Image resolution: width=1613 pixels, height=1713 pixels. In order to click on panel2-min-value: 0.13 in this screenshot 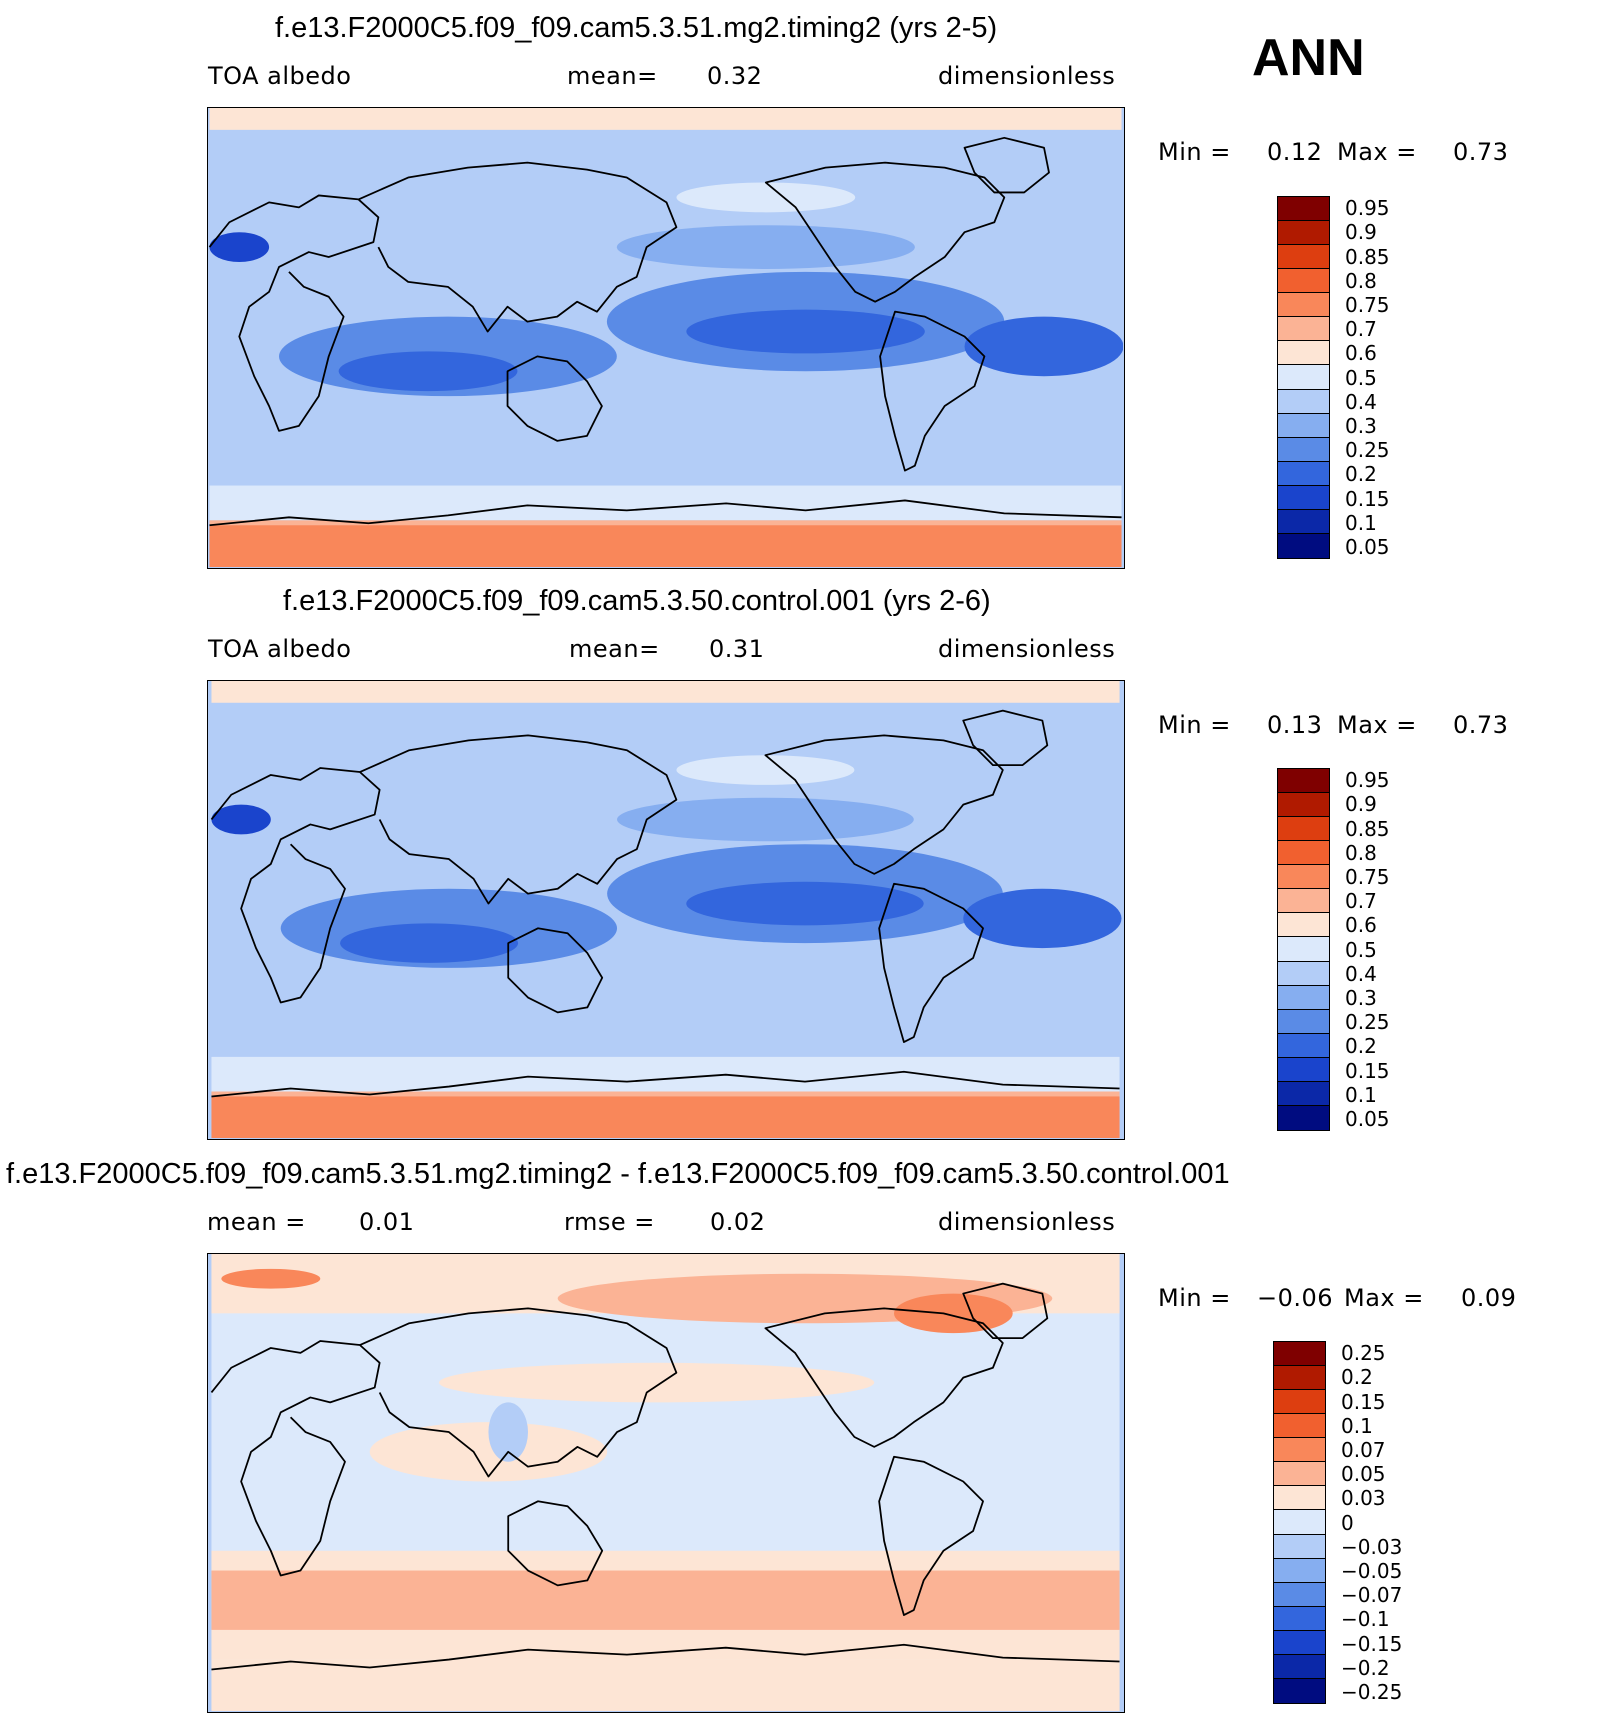, I will do `click(1295, 725)`.